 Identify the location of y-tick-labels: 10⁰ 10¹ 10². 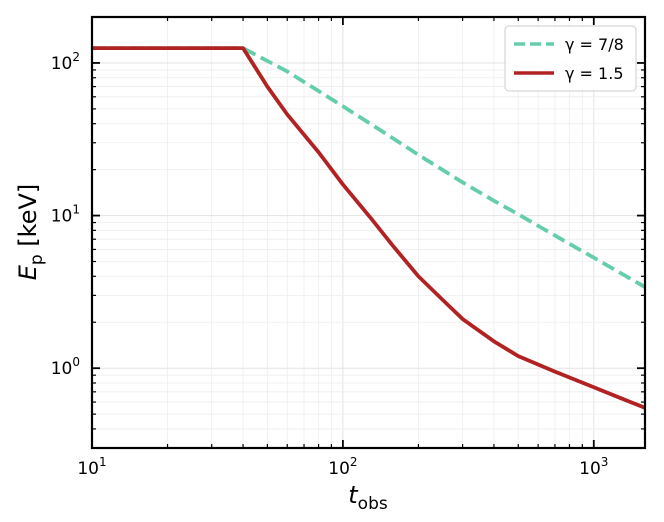
(65, 214).